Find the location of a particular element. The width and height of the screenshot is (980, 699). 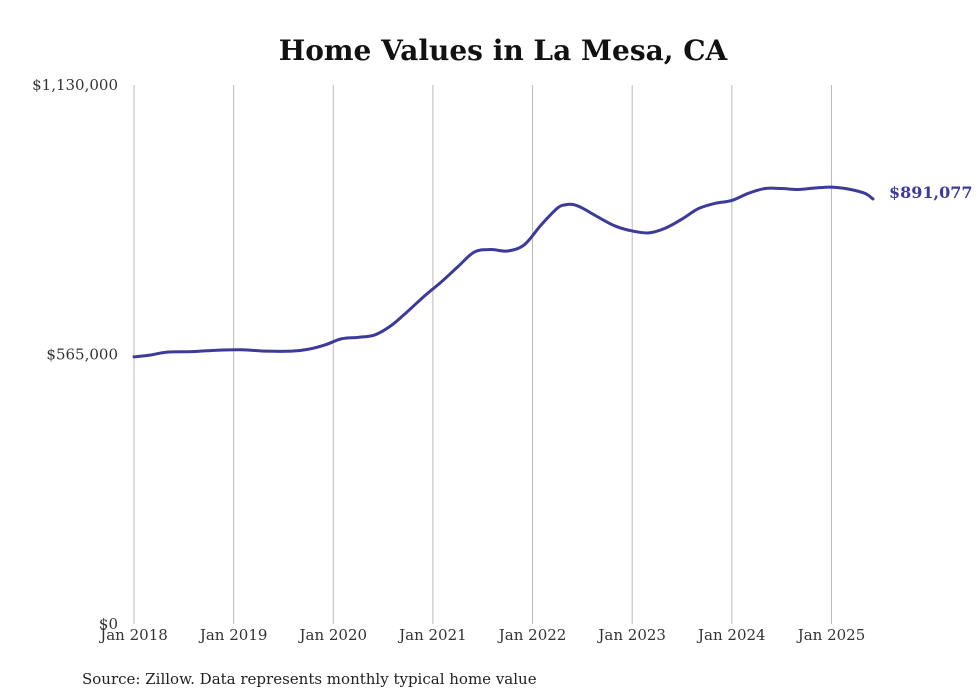

x-tick-label: Jan 2025 is located at coordinates (831, 635).